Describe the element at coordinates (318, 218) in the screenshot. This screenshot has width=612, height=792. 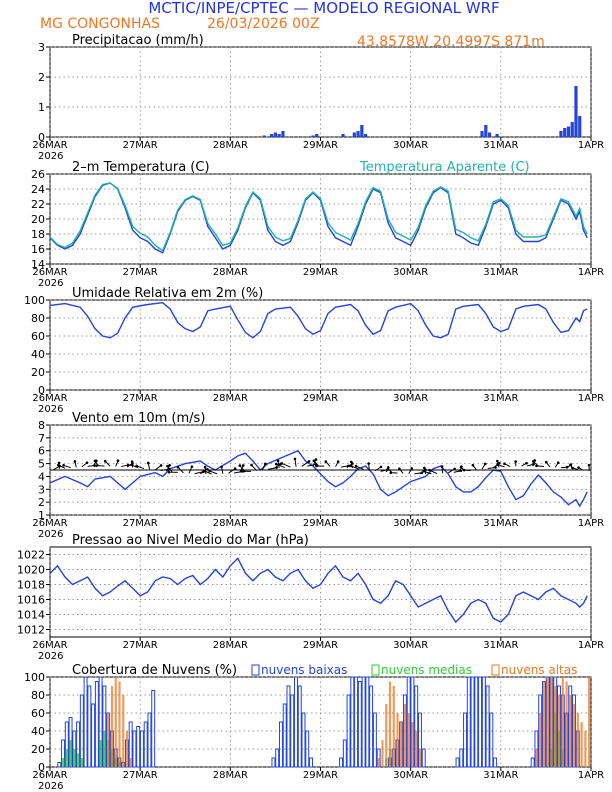
I see `temp-series-line` at that location.